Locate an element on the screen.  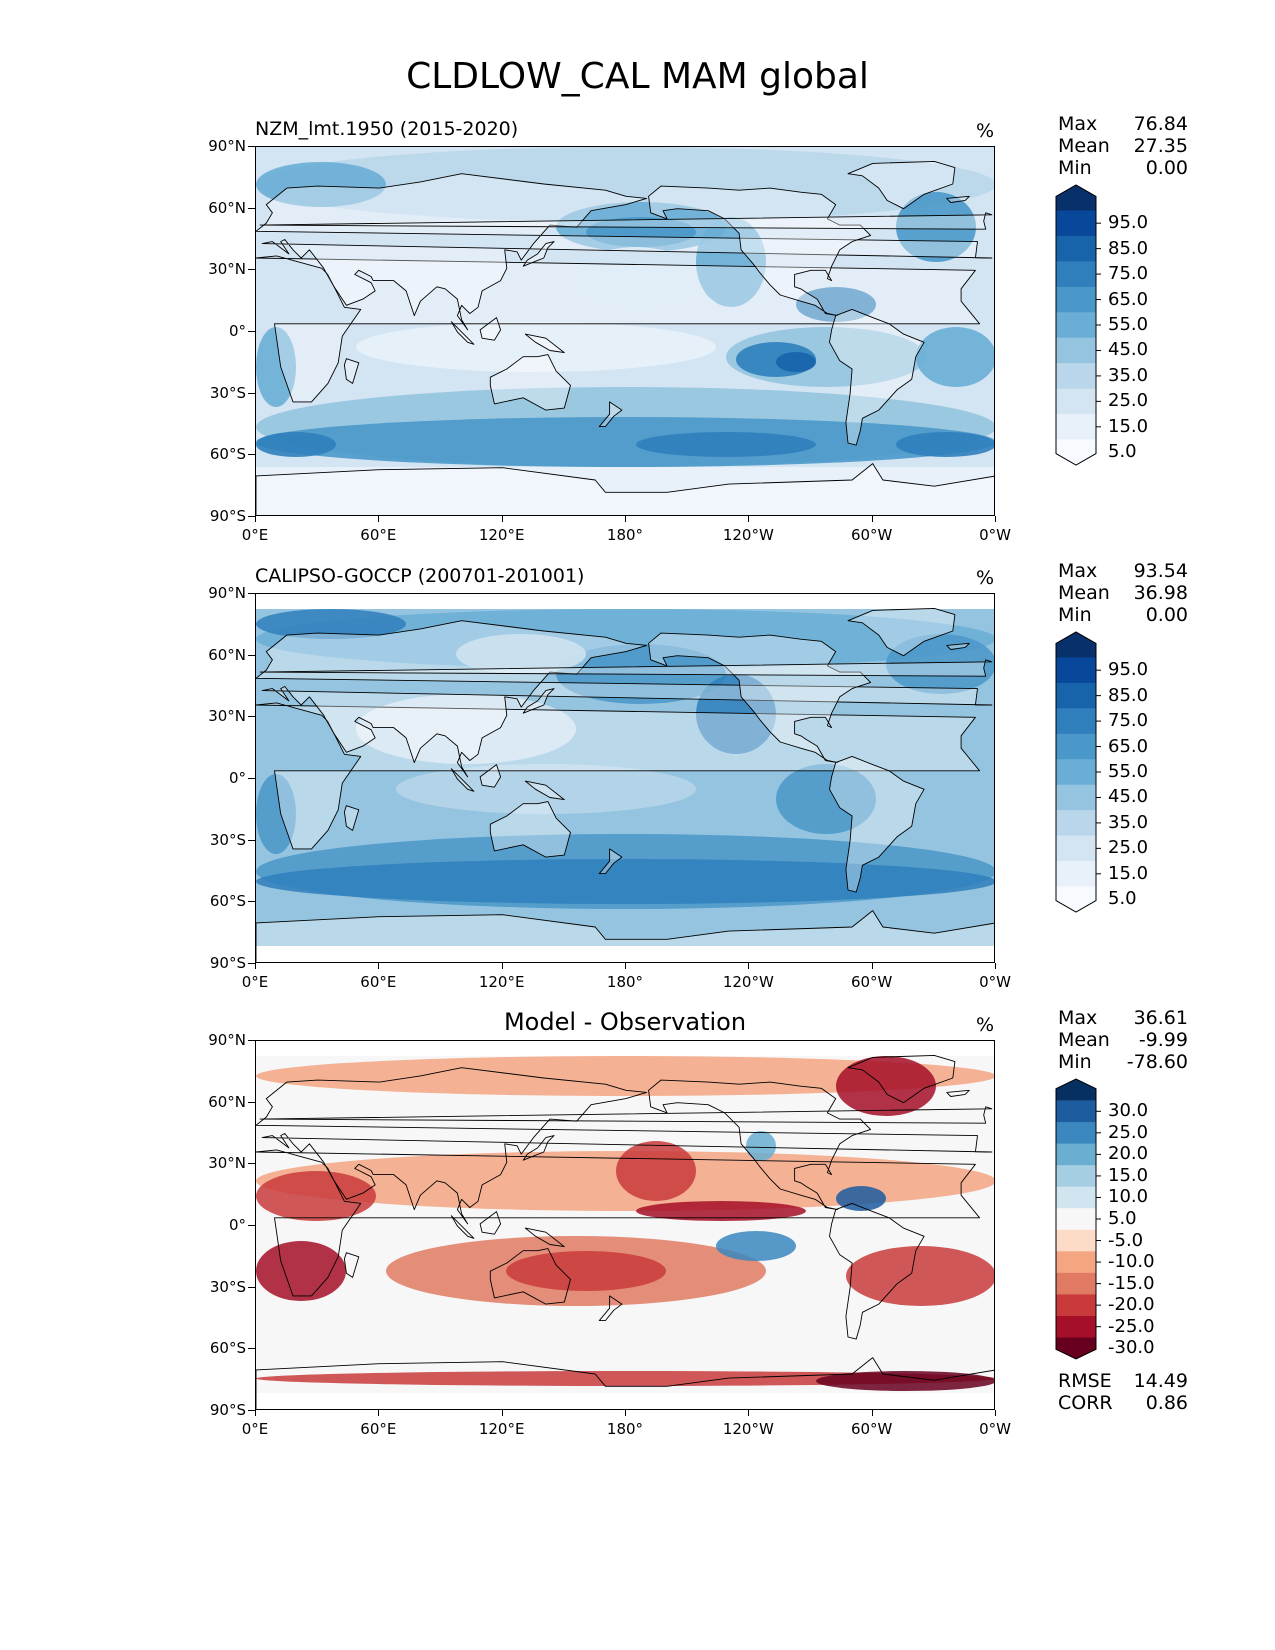
map-difference is located at coordinates (625, 1225).